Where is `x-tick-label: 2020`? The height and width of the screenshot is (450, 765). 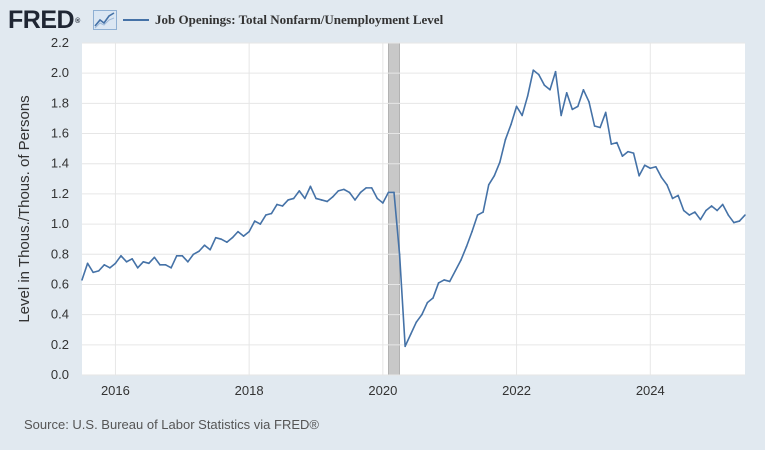
x-tick-label: 2020 is located at coordinates (382, 390).